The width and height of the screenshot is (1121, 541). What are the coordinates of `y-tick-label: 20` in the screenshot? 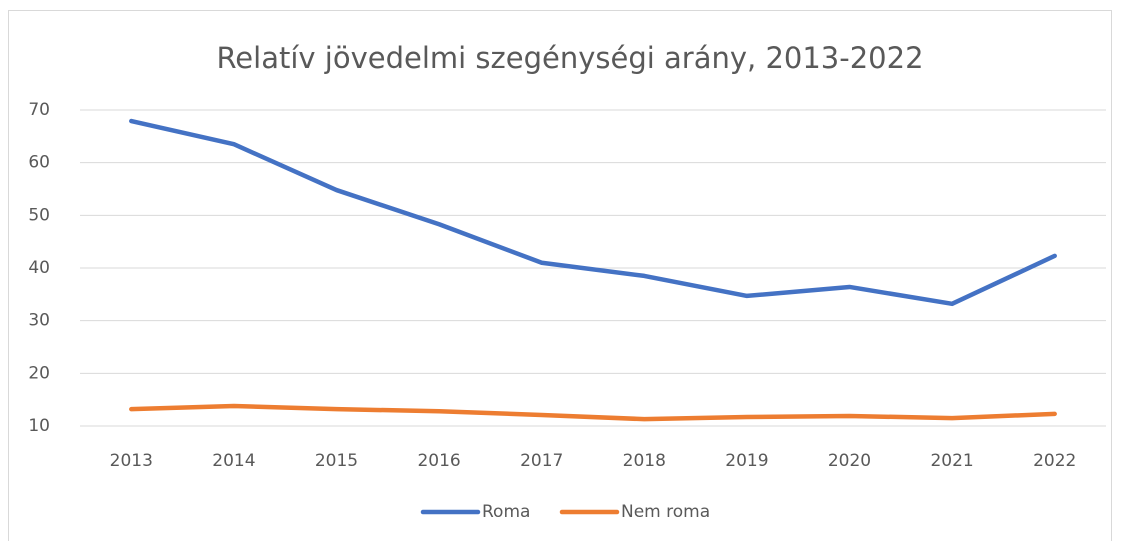 It's located at (39, 373).